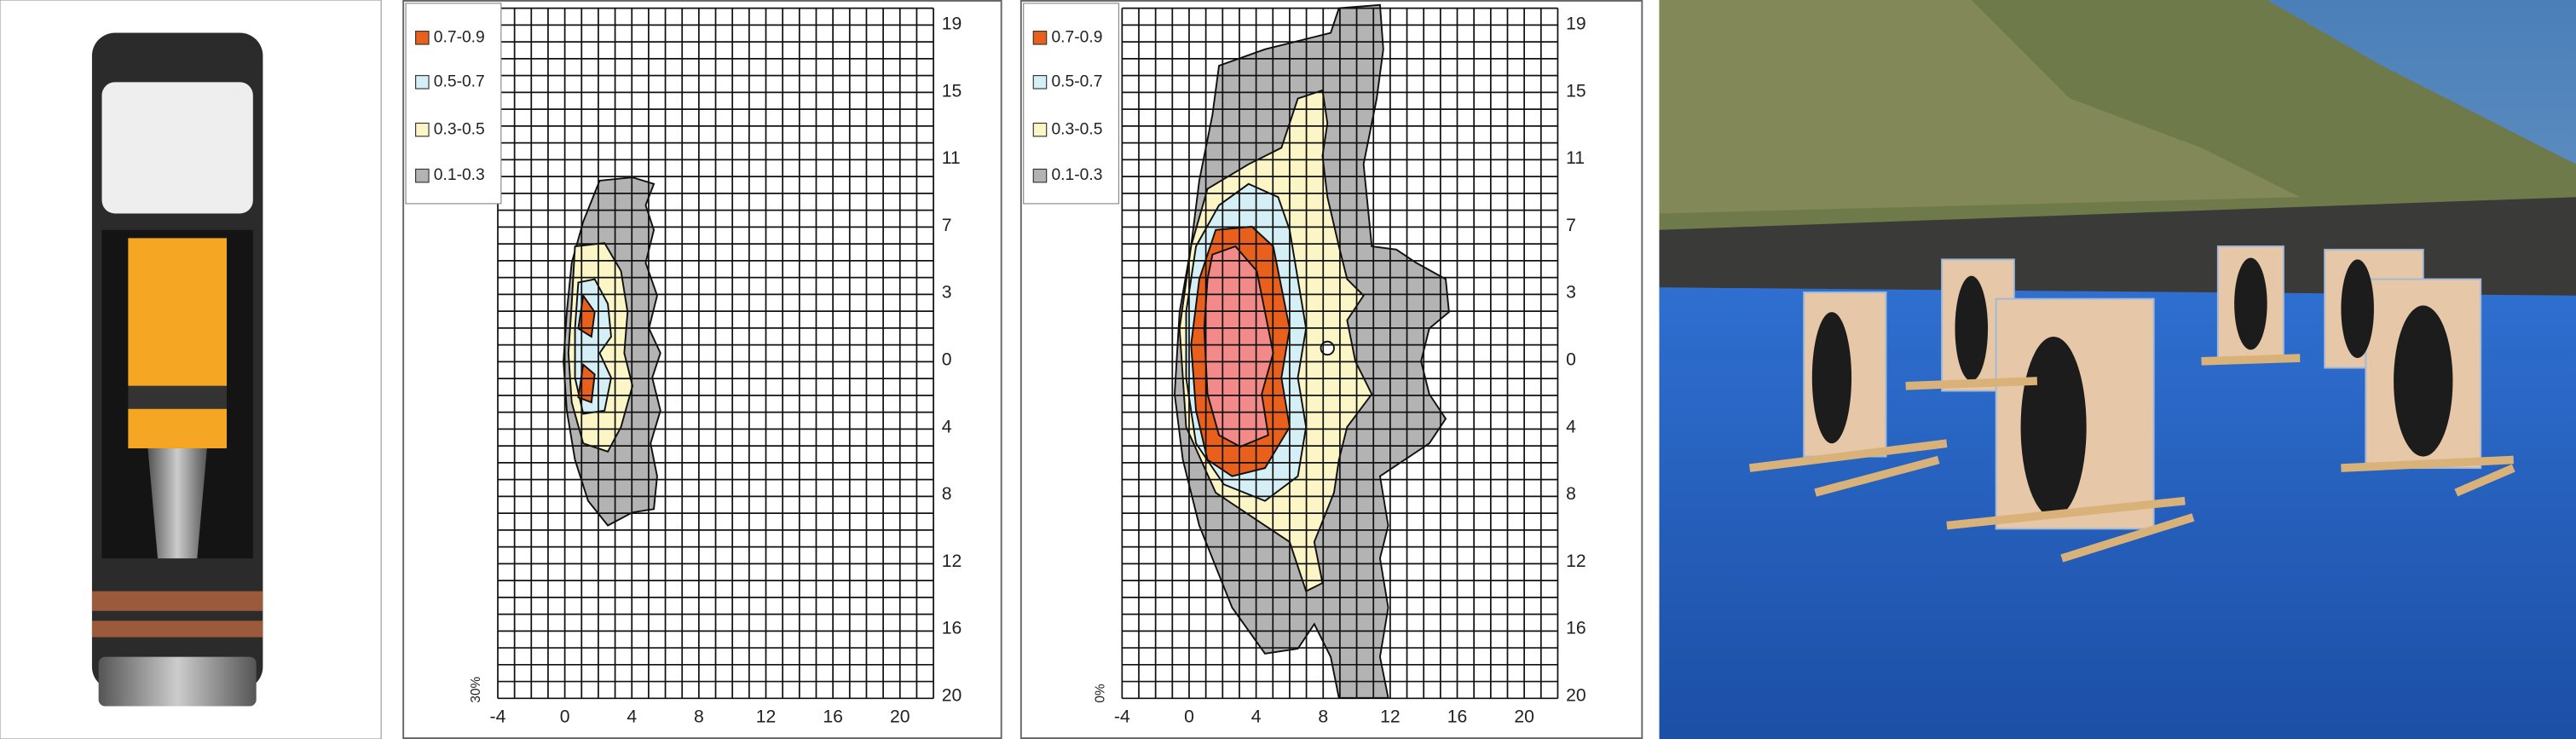 Image resolution: width=2576 pixels, height=739 pixels. What do you see at coordinates (476, 689) in the screenshot?
I see `corner-label: 30%` at bounding box center [476, 689].